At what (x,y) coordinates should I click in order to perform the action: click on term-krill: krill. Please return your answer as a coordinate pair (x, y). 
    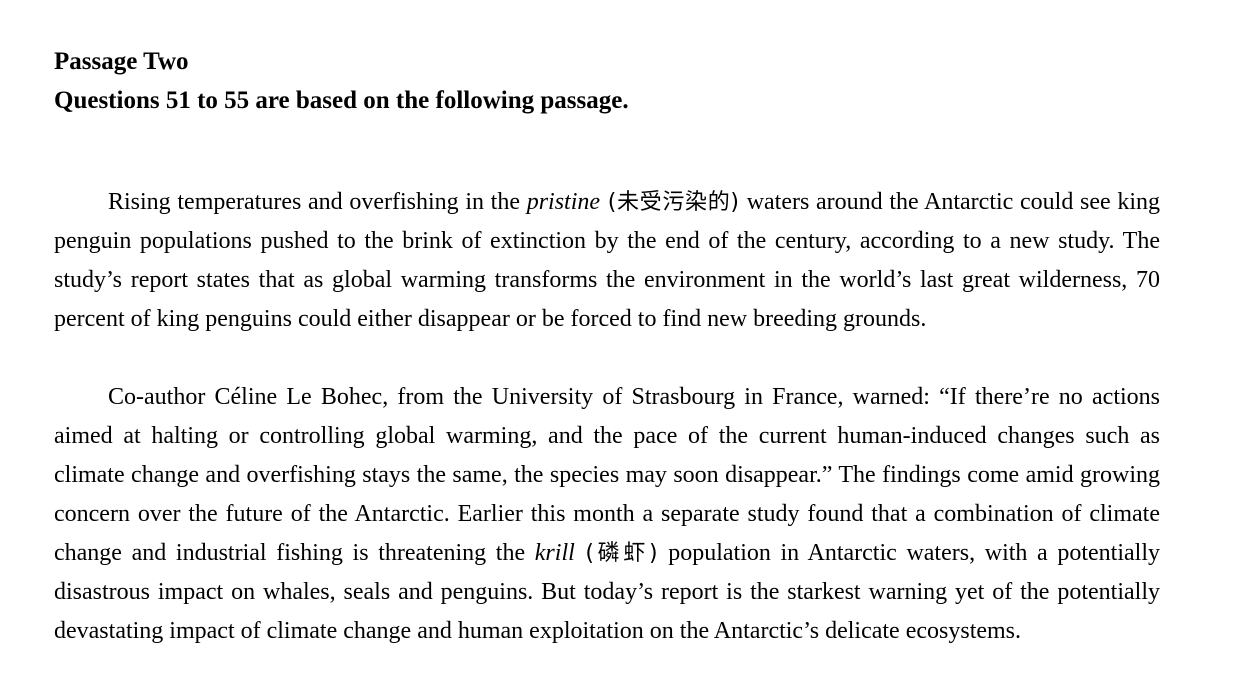
    Looking at the image, I should click on (554, 553).